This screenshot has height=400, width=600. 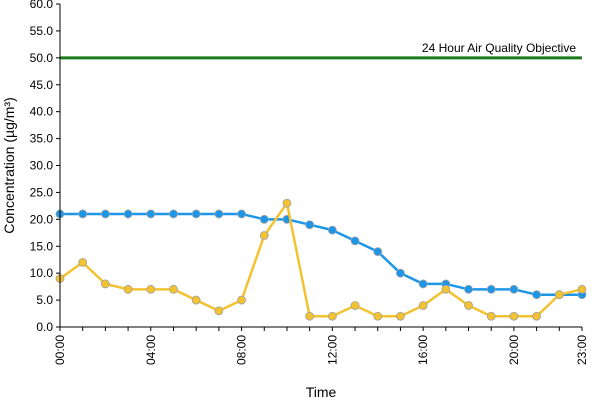 I want to click on x-tick-label: 16:00, so click(x=423, y=350).